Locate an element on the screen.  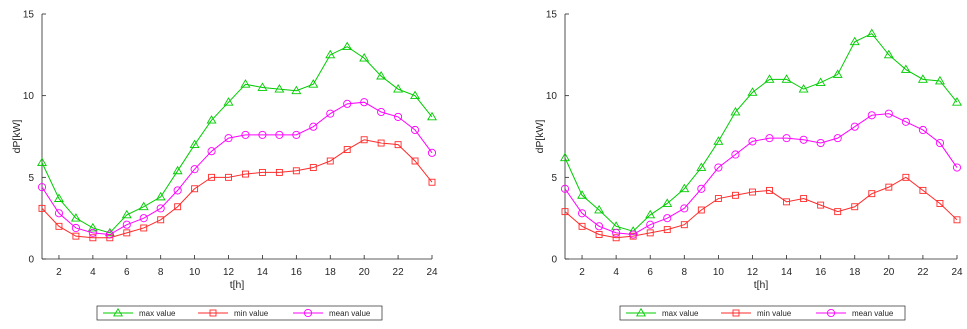
x-tick-label: 6 is located at coordinates (650, 272).